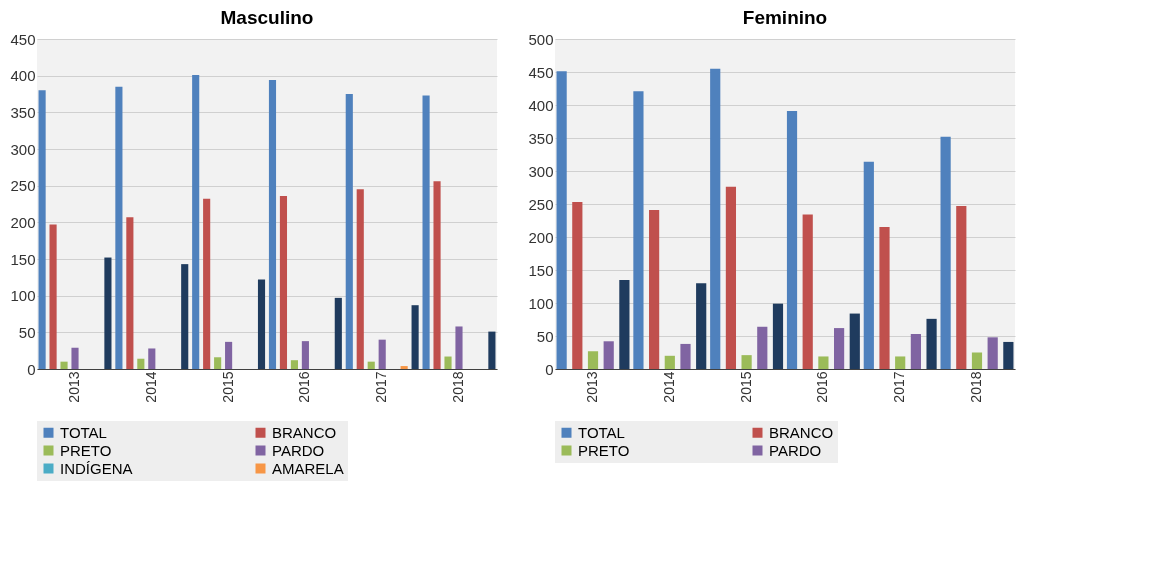  Describe the element at coordinates (96, 468) in the screenshot. I see `legend-label: INDÍGENA` at that location.